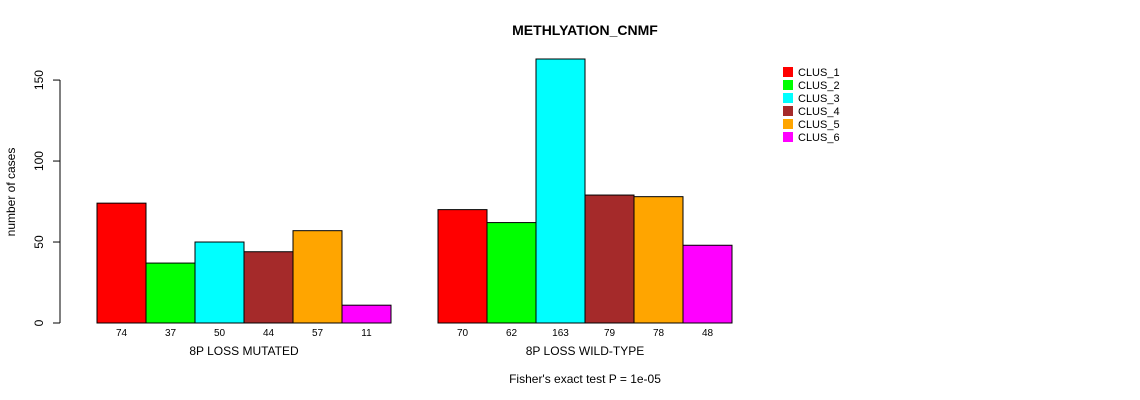 Image resolution: width=1140 pixels, height=400 pixels. What do you see at coordinates (318, 333) in the screenshot?
I see `bar-value-label: 57` at bounding box center [318, 333].